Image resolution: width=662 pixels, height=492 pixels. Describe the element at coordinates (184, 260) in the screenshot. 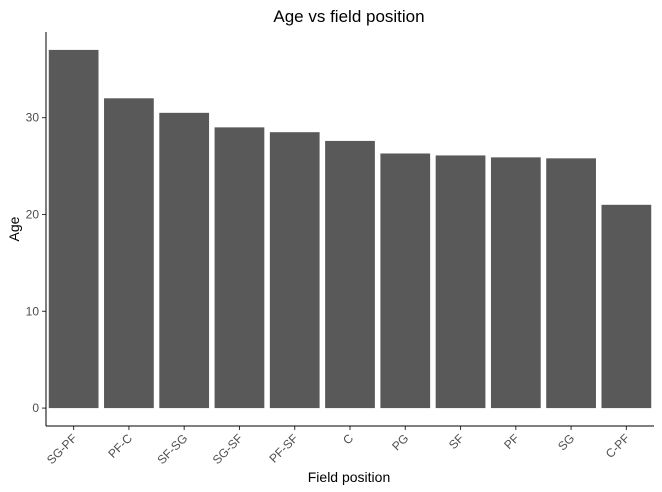

I see `bar-sf-sg` at that location.